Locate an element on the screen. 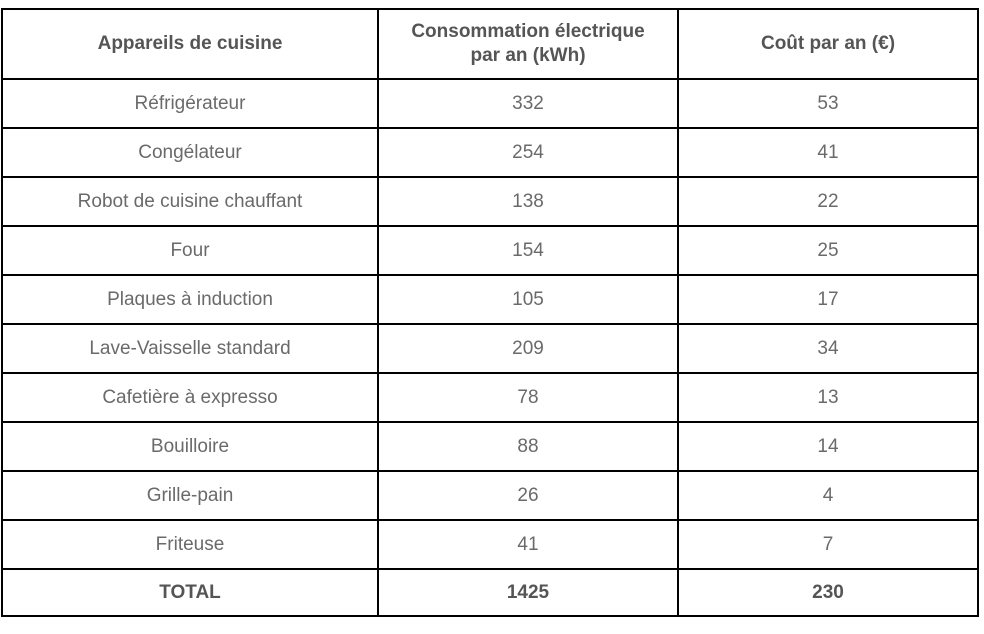 This screenshot has height=634, width=984. cost-cell: 17 is located at coordinates (828, 299).